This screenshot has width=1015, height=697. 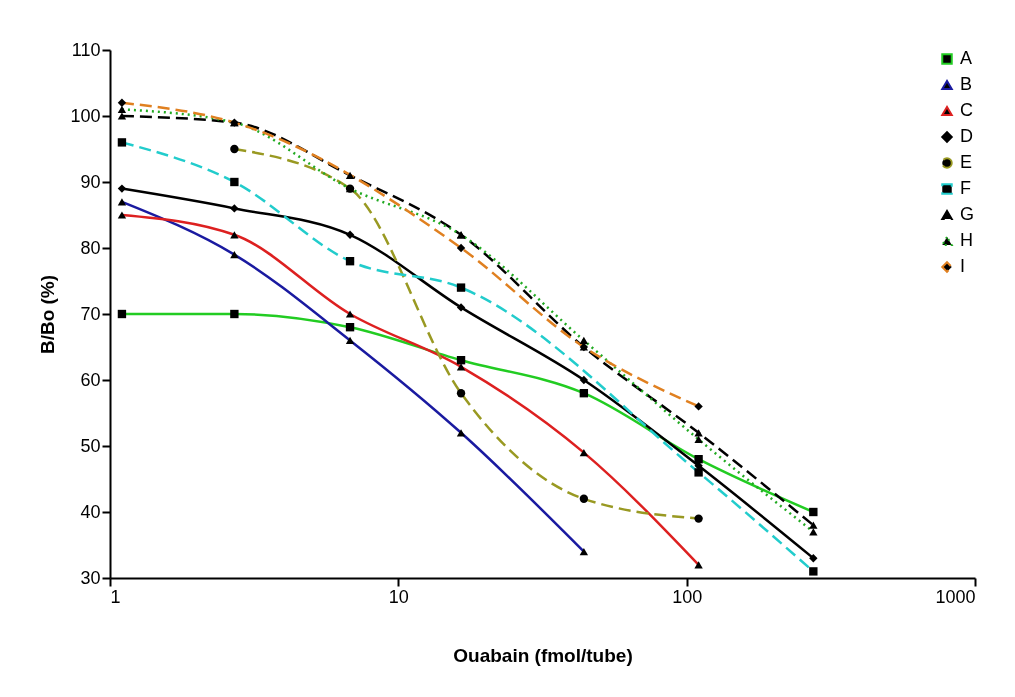 I want to click on y-tick-label: 40, so click(x=90, y=511).